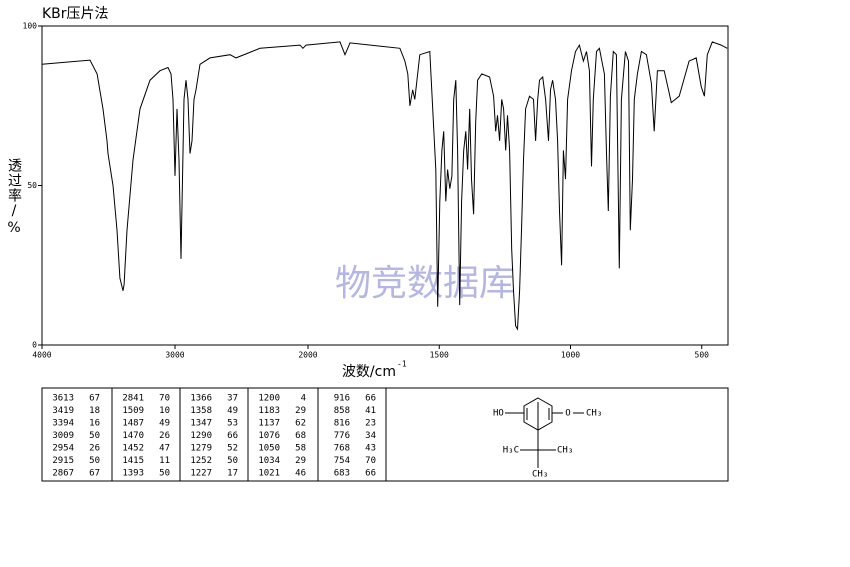 This screenshot has width=850, height=567. Describe the element at coordinates (201, 436) in the screenshot. I see `peak-wavenumber: 1290` at that location.